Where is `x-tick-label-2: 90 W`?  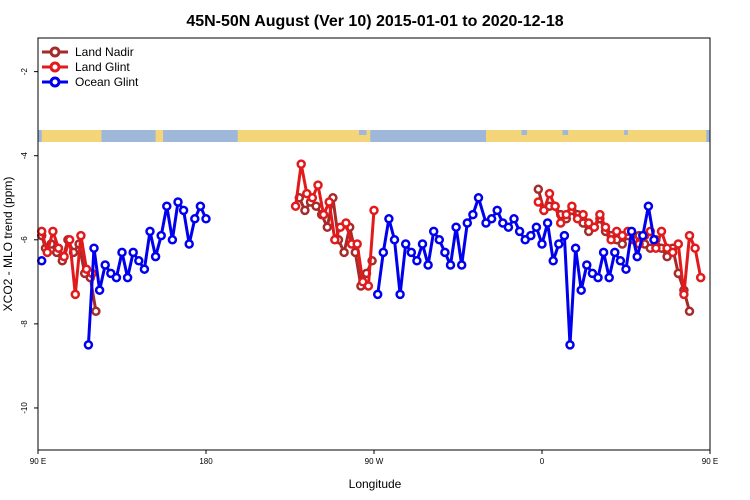
x-tick-label-2: 90 W is located at coordinates (374, 461).